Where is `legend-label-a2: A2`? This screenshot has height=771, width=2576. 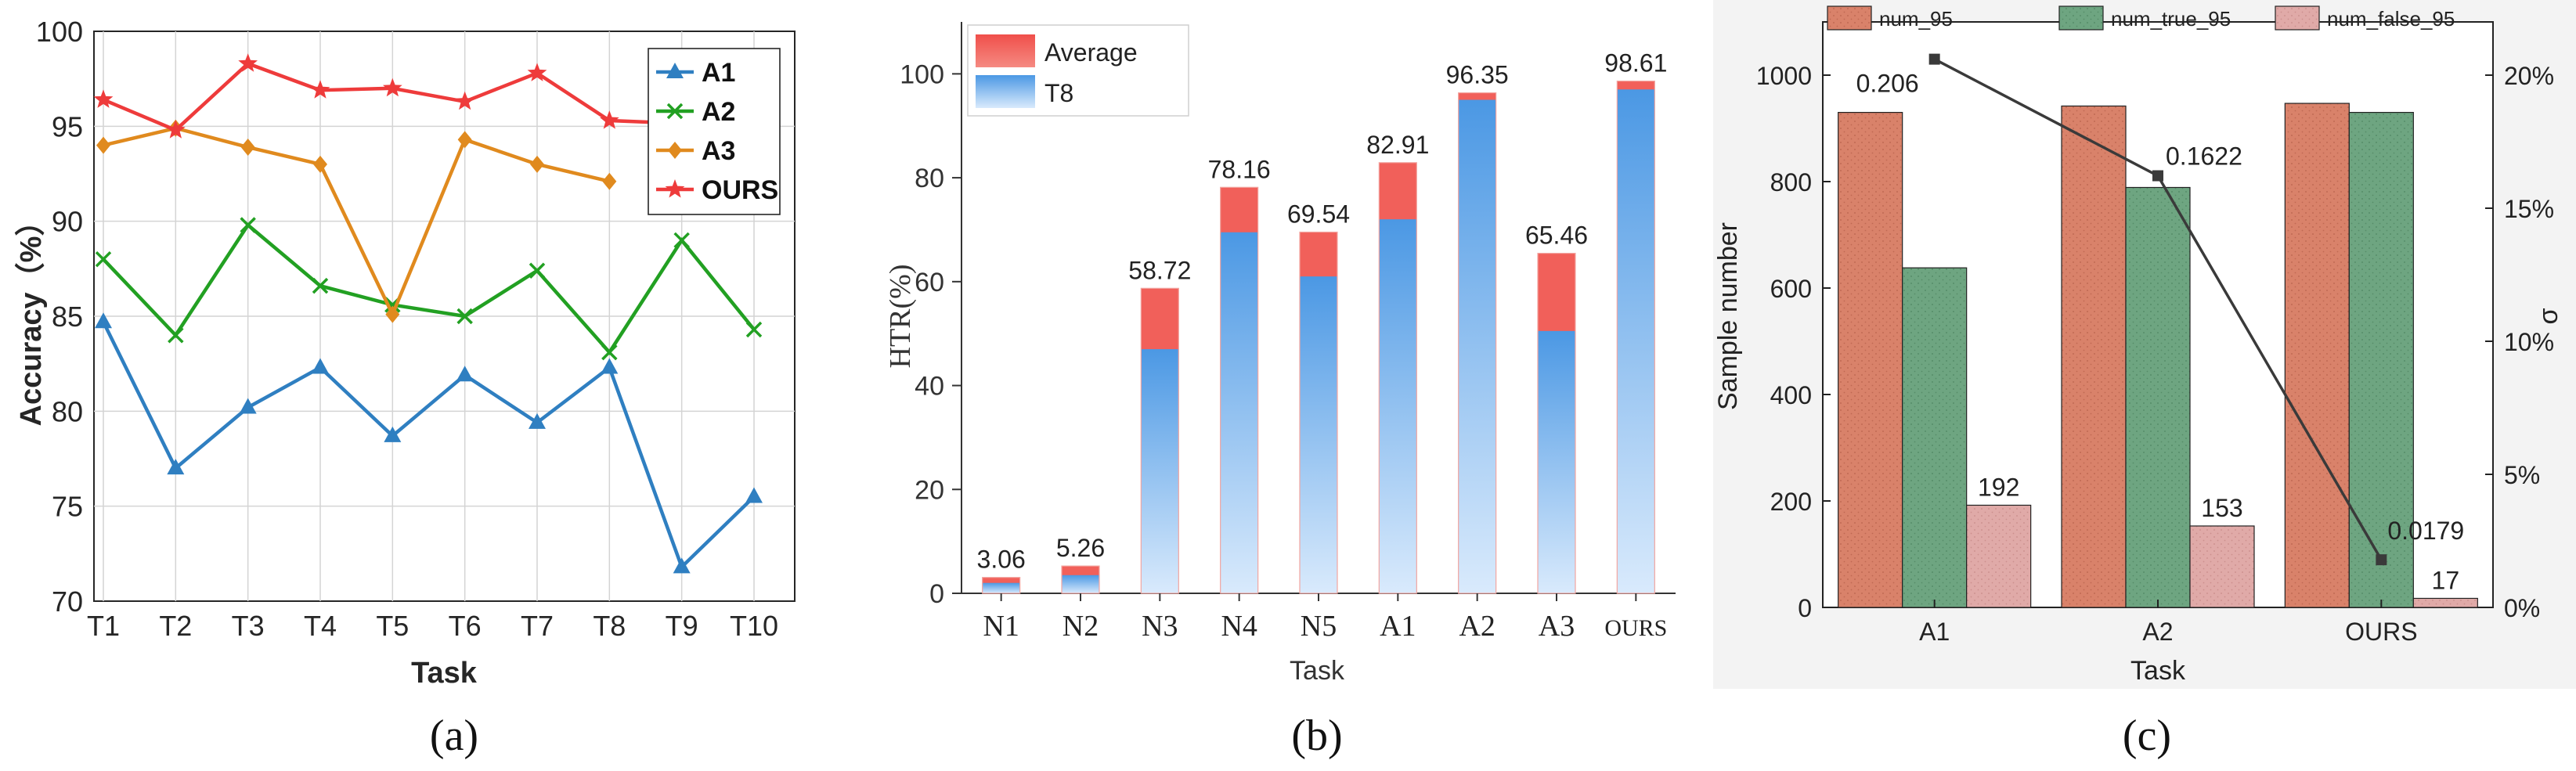
legend-label-a2: A2 is located at coordinates (718, 112).